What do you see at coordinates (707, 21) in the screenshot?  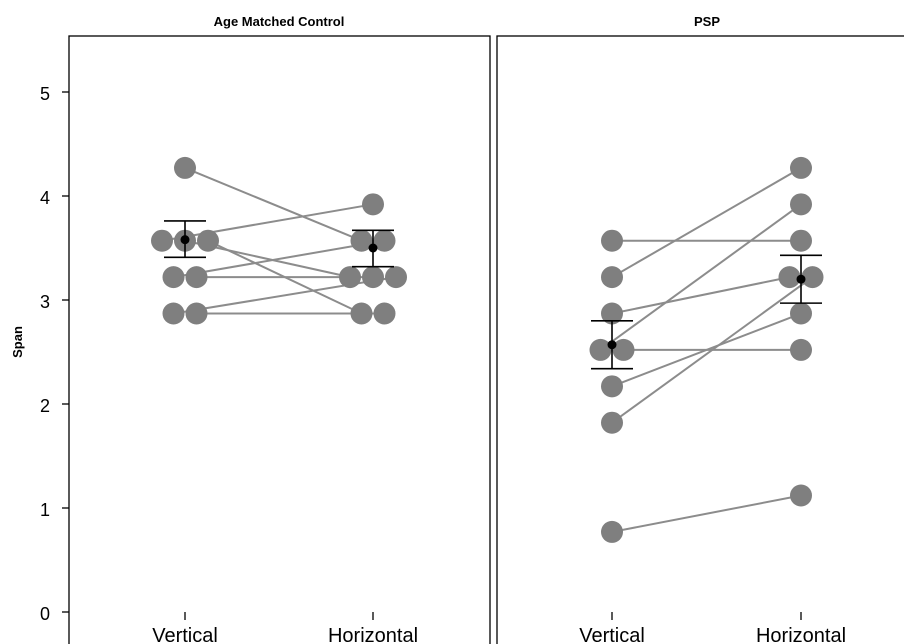 I see `panel-title-psp: PSP` at bounding box center [707, 21].